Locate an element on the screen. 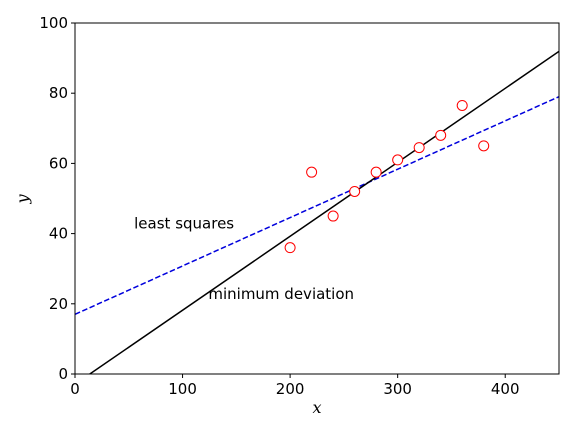 The image size is (576, 432). y-tick-label: 80 is located at coordinates (58, 93).